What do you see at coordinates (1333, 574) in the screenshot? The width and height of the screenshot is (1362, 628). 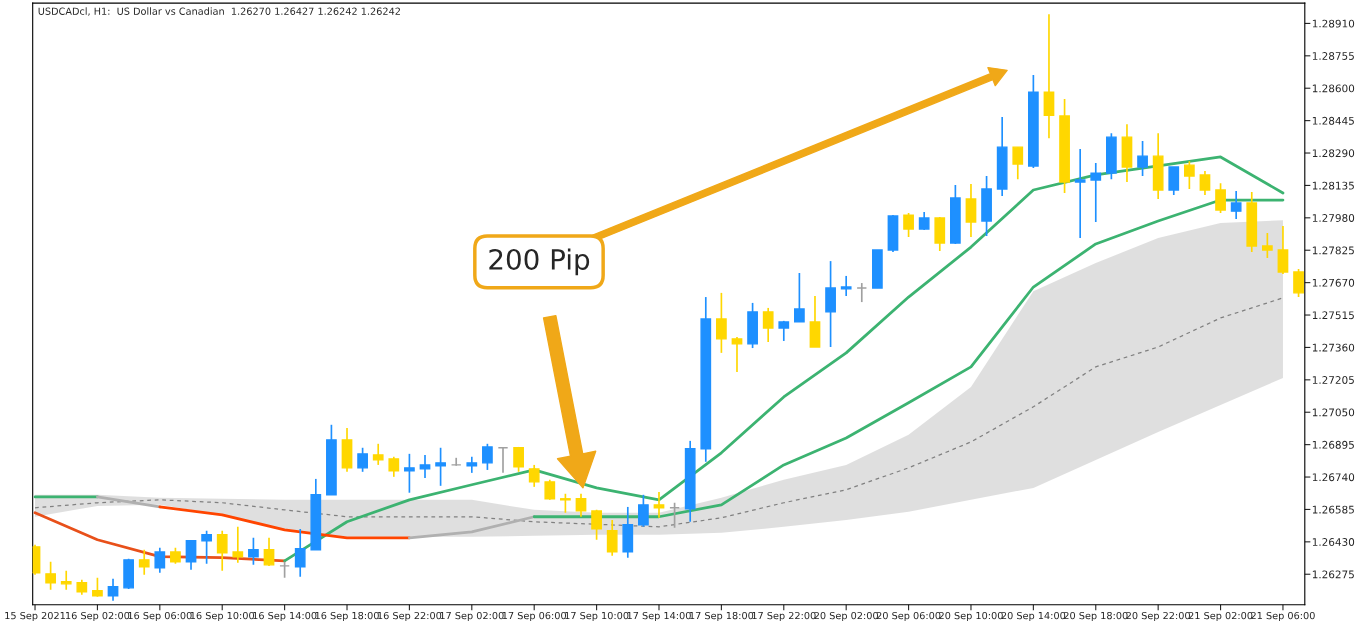 I see `y-tick-label: 1.26275` at bounding box center [1333, 574].